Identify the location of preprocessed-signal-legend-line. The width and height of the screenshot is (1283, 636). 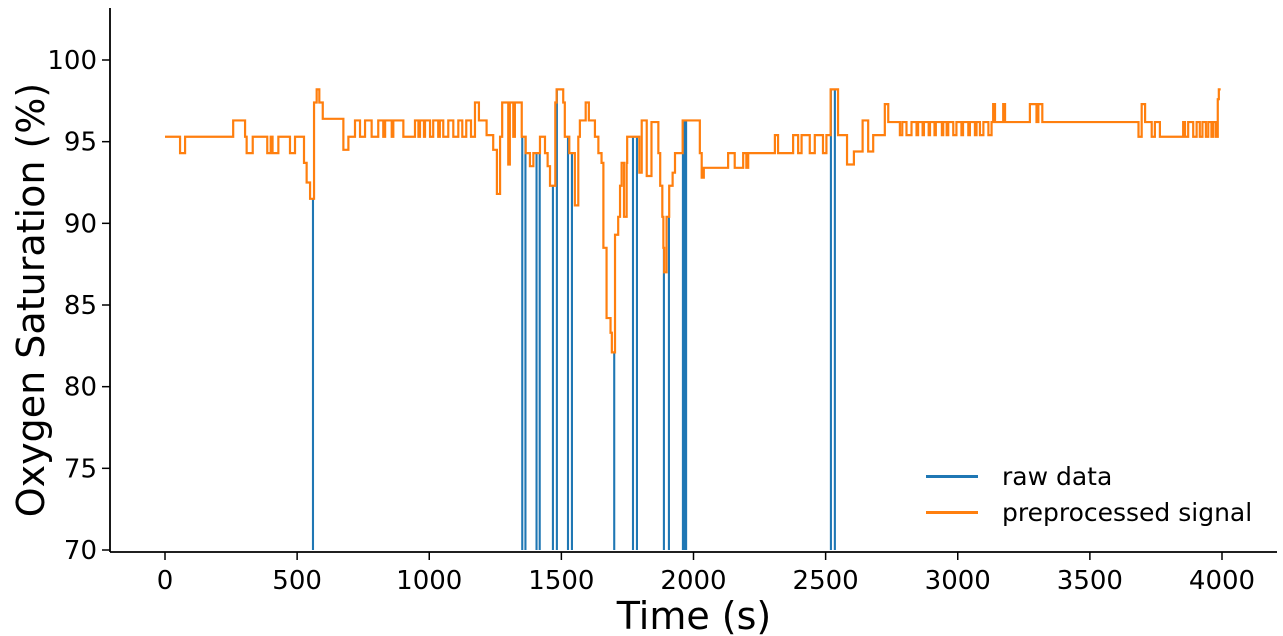
(952, 512).